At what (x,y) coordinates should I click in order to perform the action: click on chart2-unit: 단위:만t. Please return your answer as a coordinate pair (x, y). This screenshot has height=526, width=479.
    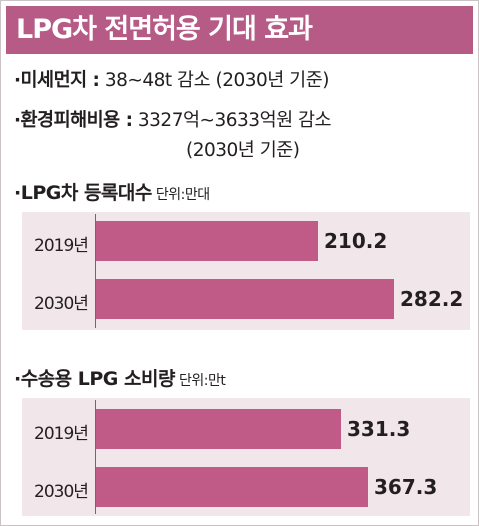
    Looking at the image, I should click on (202, 381).